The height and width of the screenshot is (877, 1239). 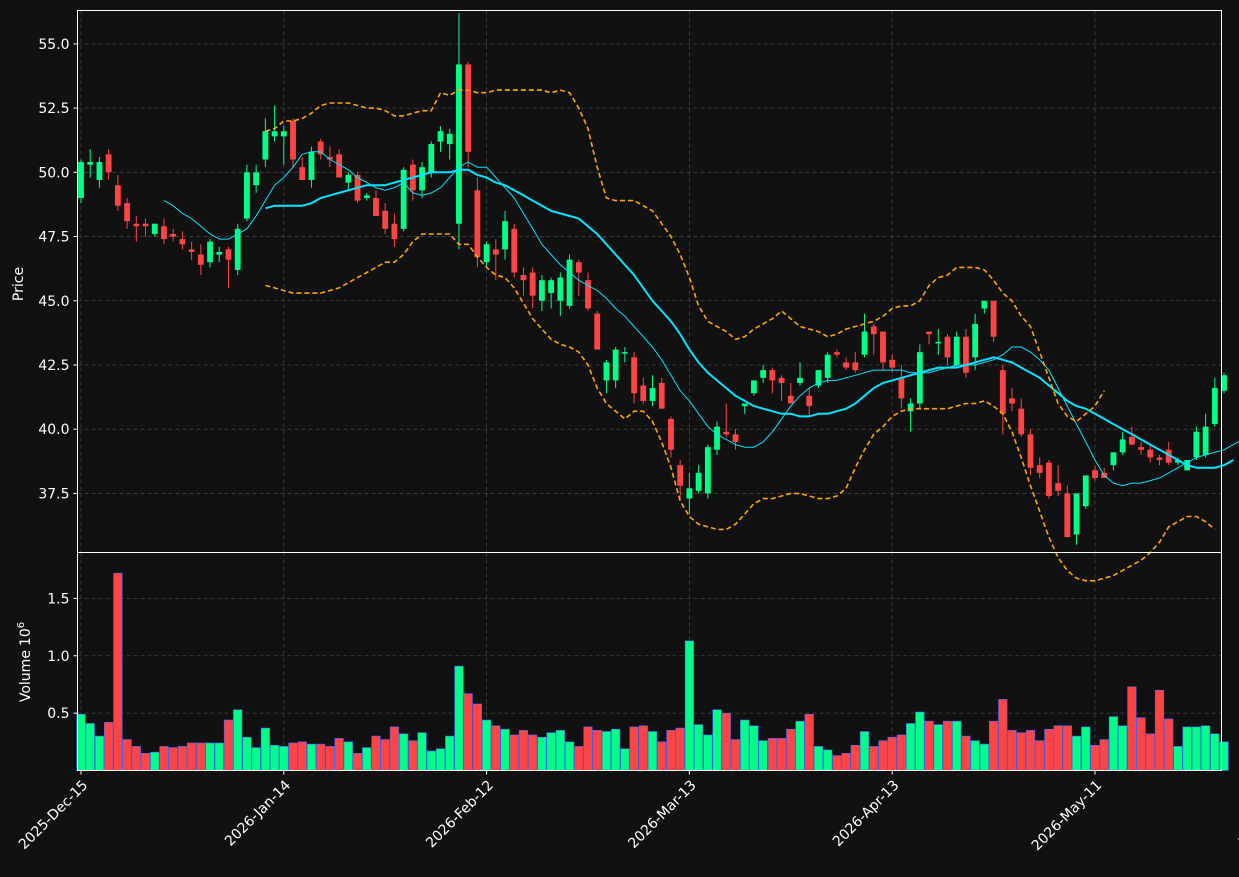 What do you see at coordinates (53, 366) in the screenshot?
I see `price-tick-label: 42.5` at bounding box center [53, 366].